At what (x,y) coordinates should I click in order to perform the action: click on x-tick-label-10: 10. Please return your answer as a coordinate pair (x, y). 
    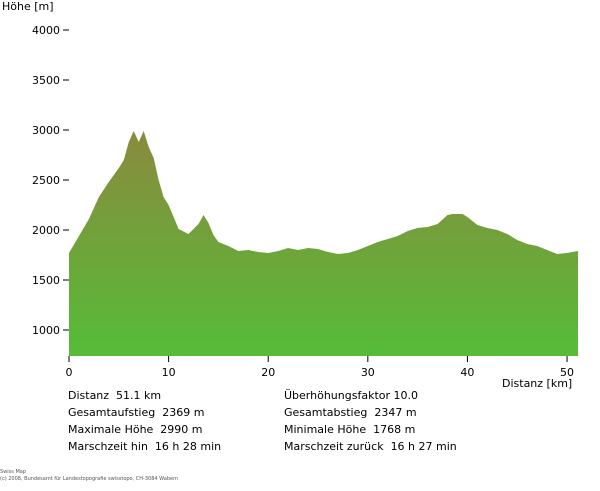
    Looking at the image, I should click on (169, 372).